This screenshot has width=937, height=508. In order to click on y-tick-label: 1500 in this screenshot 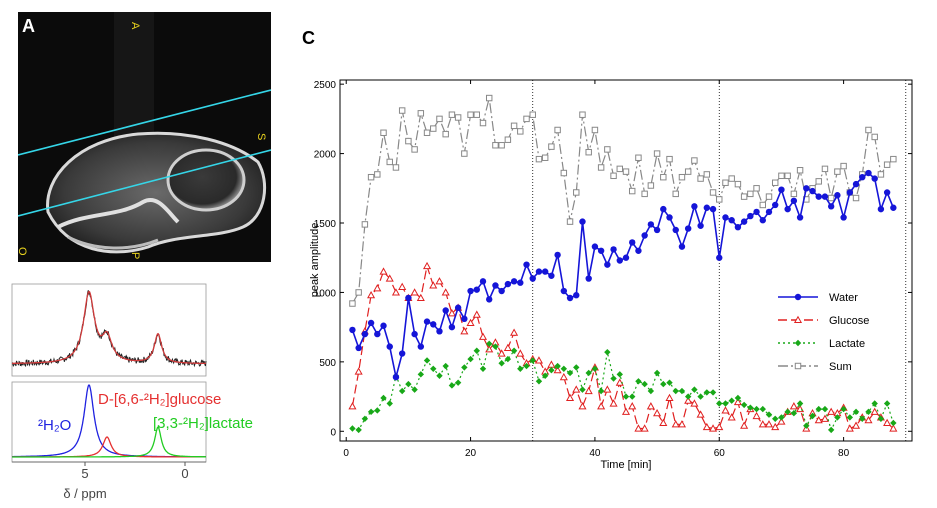, I will do `click(325, 224)`.